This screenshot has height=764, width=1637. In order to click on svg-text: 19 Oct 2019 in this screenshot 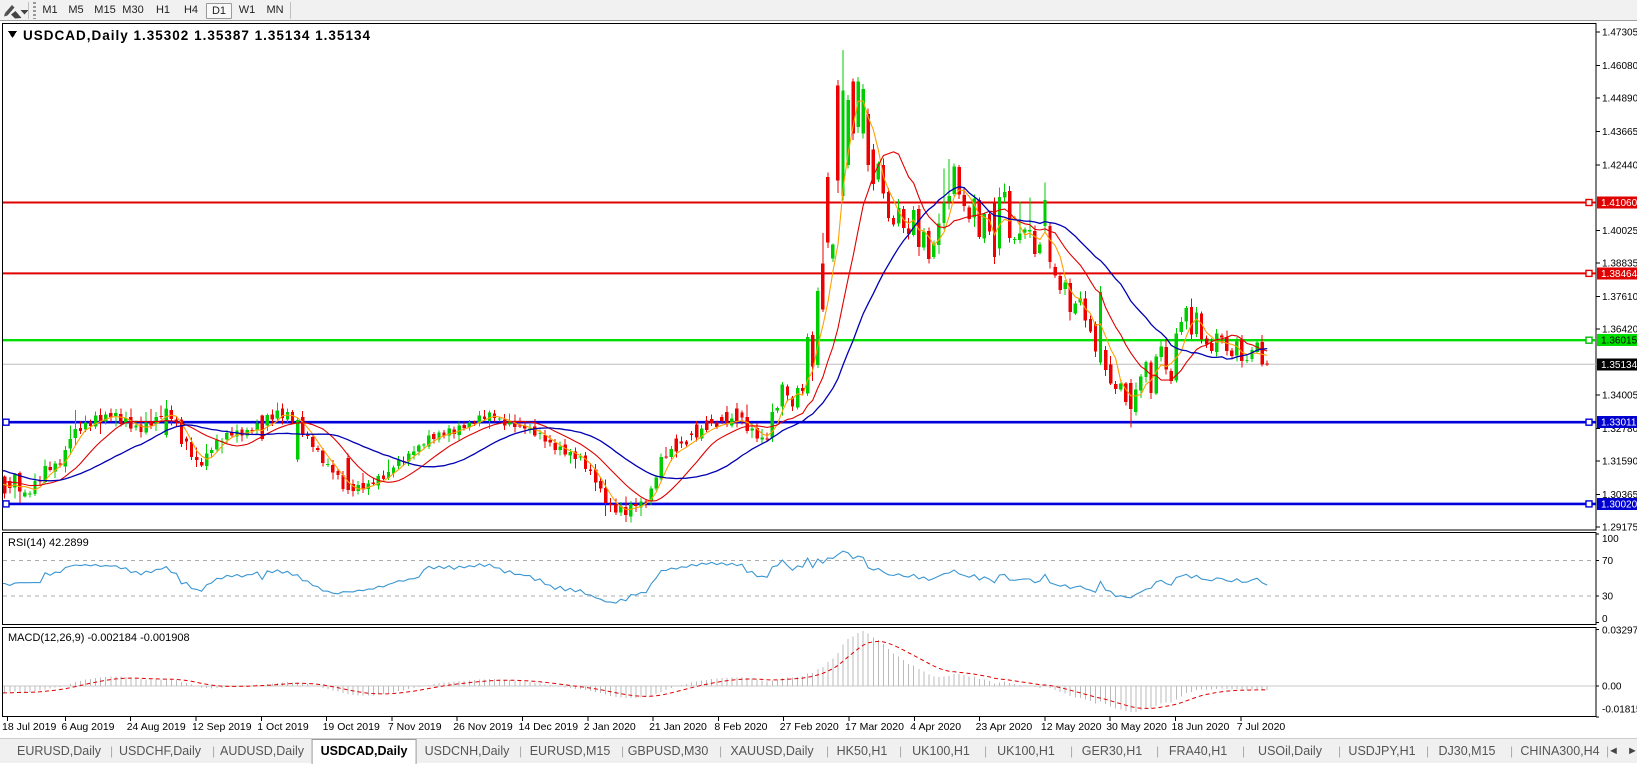, I will do `click(351, 727)`.